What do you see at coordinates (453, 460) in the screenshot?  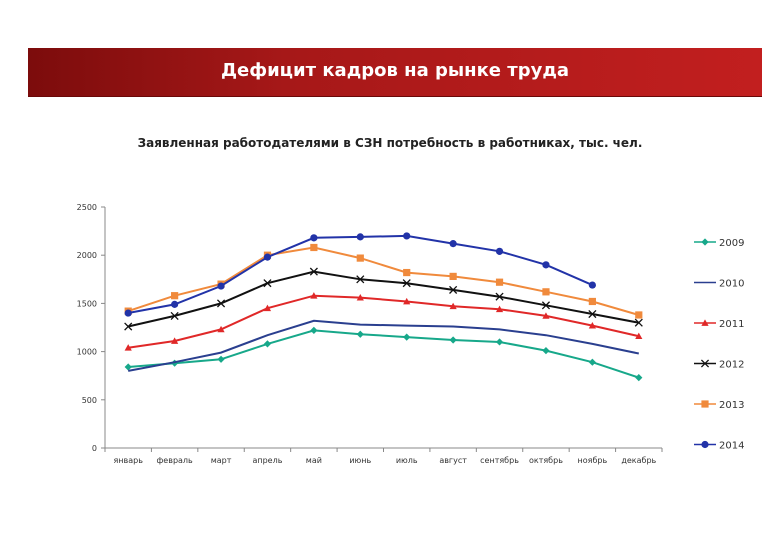 I see `x-tick-label: август` at bounding box center [453, 460].